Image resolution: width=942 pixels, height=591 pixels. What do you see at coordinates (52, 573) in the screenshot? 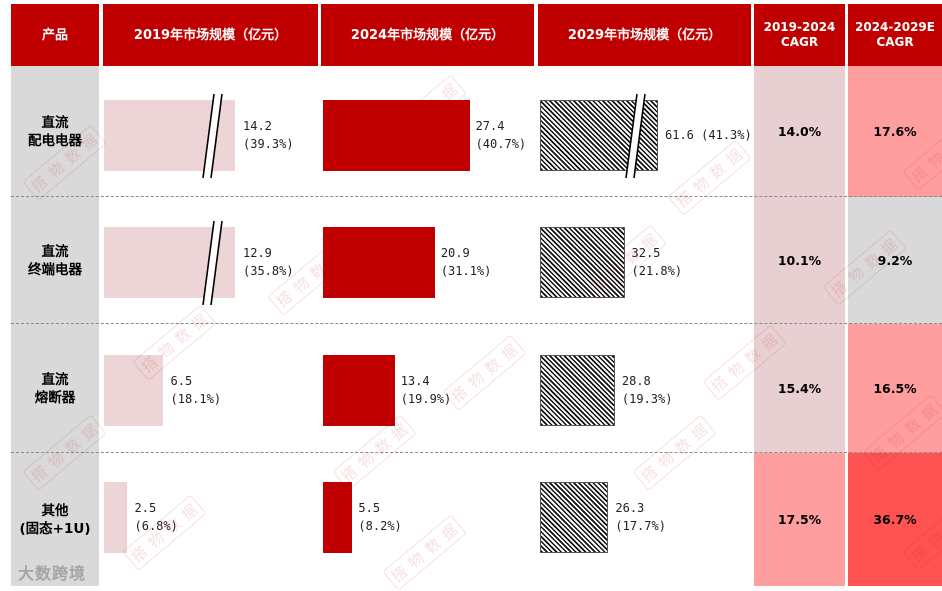
I see `brand-logo: 大数跨境` at bounding box center [52, 573].